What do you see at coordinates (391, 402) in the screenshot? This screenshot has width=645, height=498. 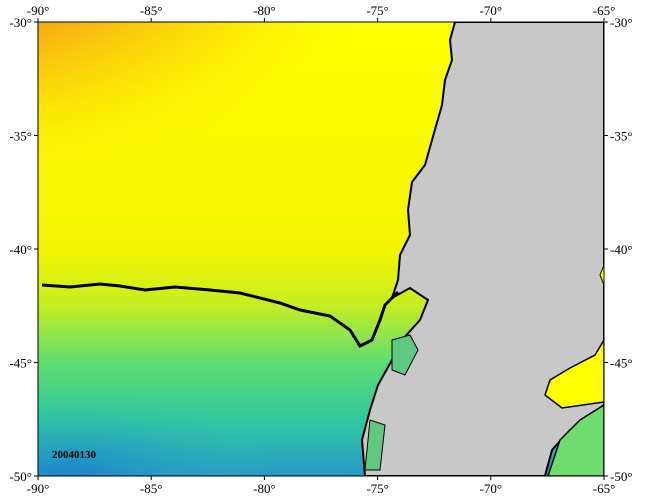 I see `fjords` at bounding box center [391, 402].